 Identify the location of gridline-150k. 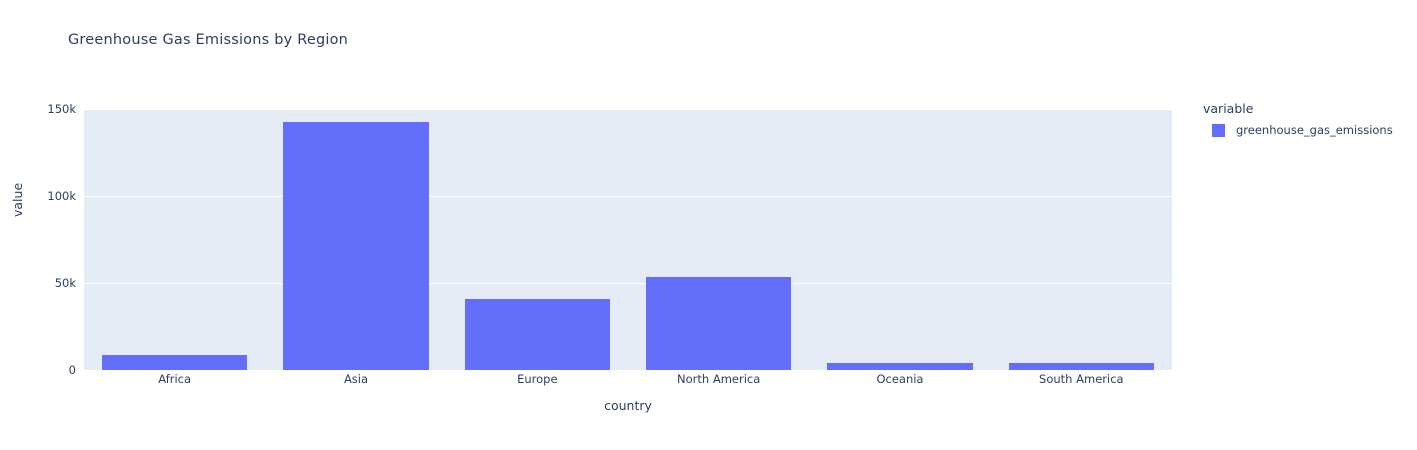
(628, 109).